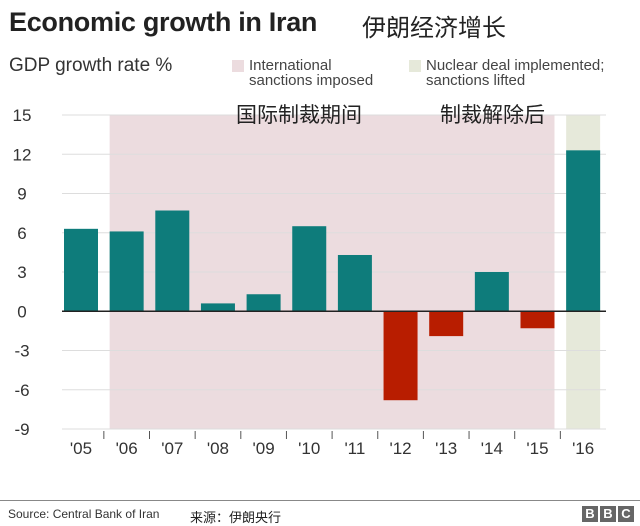  Describe the element at coordinates (446, 448) in the screenshot. I see `x-tick-label: '13` at that location.